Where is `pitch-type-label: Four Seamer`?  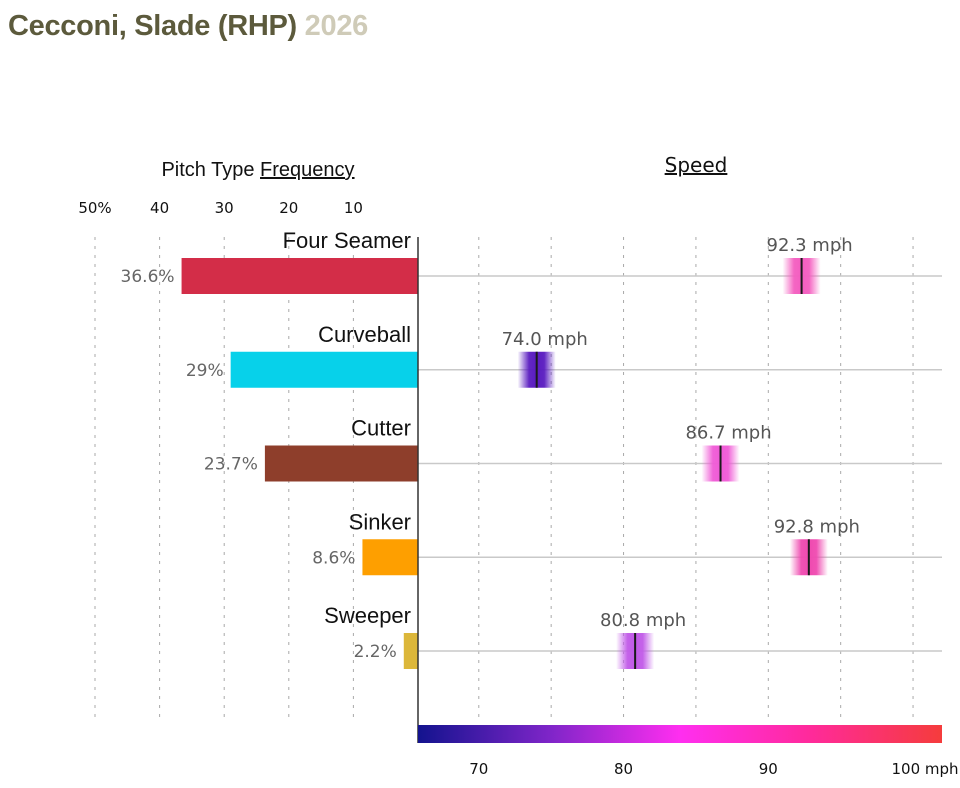 pitch-type-label: Four Seamer is located at coordinates (347, 240).